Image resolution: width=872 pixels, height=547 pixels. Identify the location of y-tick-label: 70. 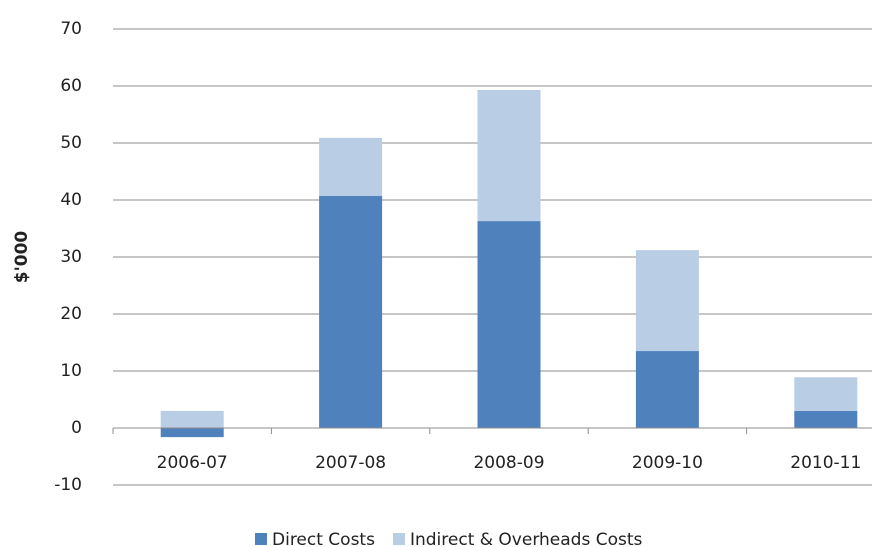
(71, 29).